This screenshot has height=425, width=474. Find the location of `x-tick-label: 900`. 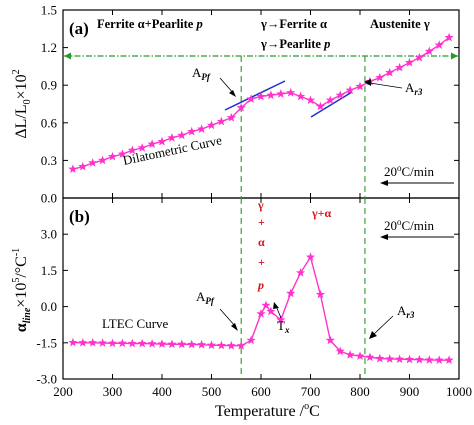

x-tick-label: 900 is located at coordinates (410, 391).